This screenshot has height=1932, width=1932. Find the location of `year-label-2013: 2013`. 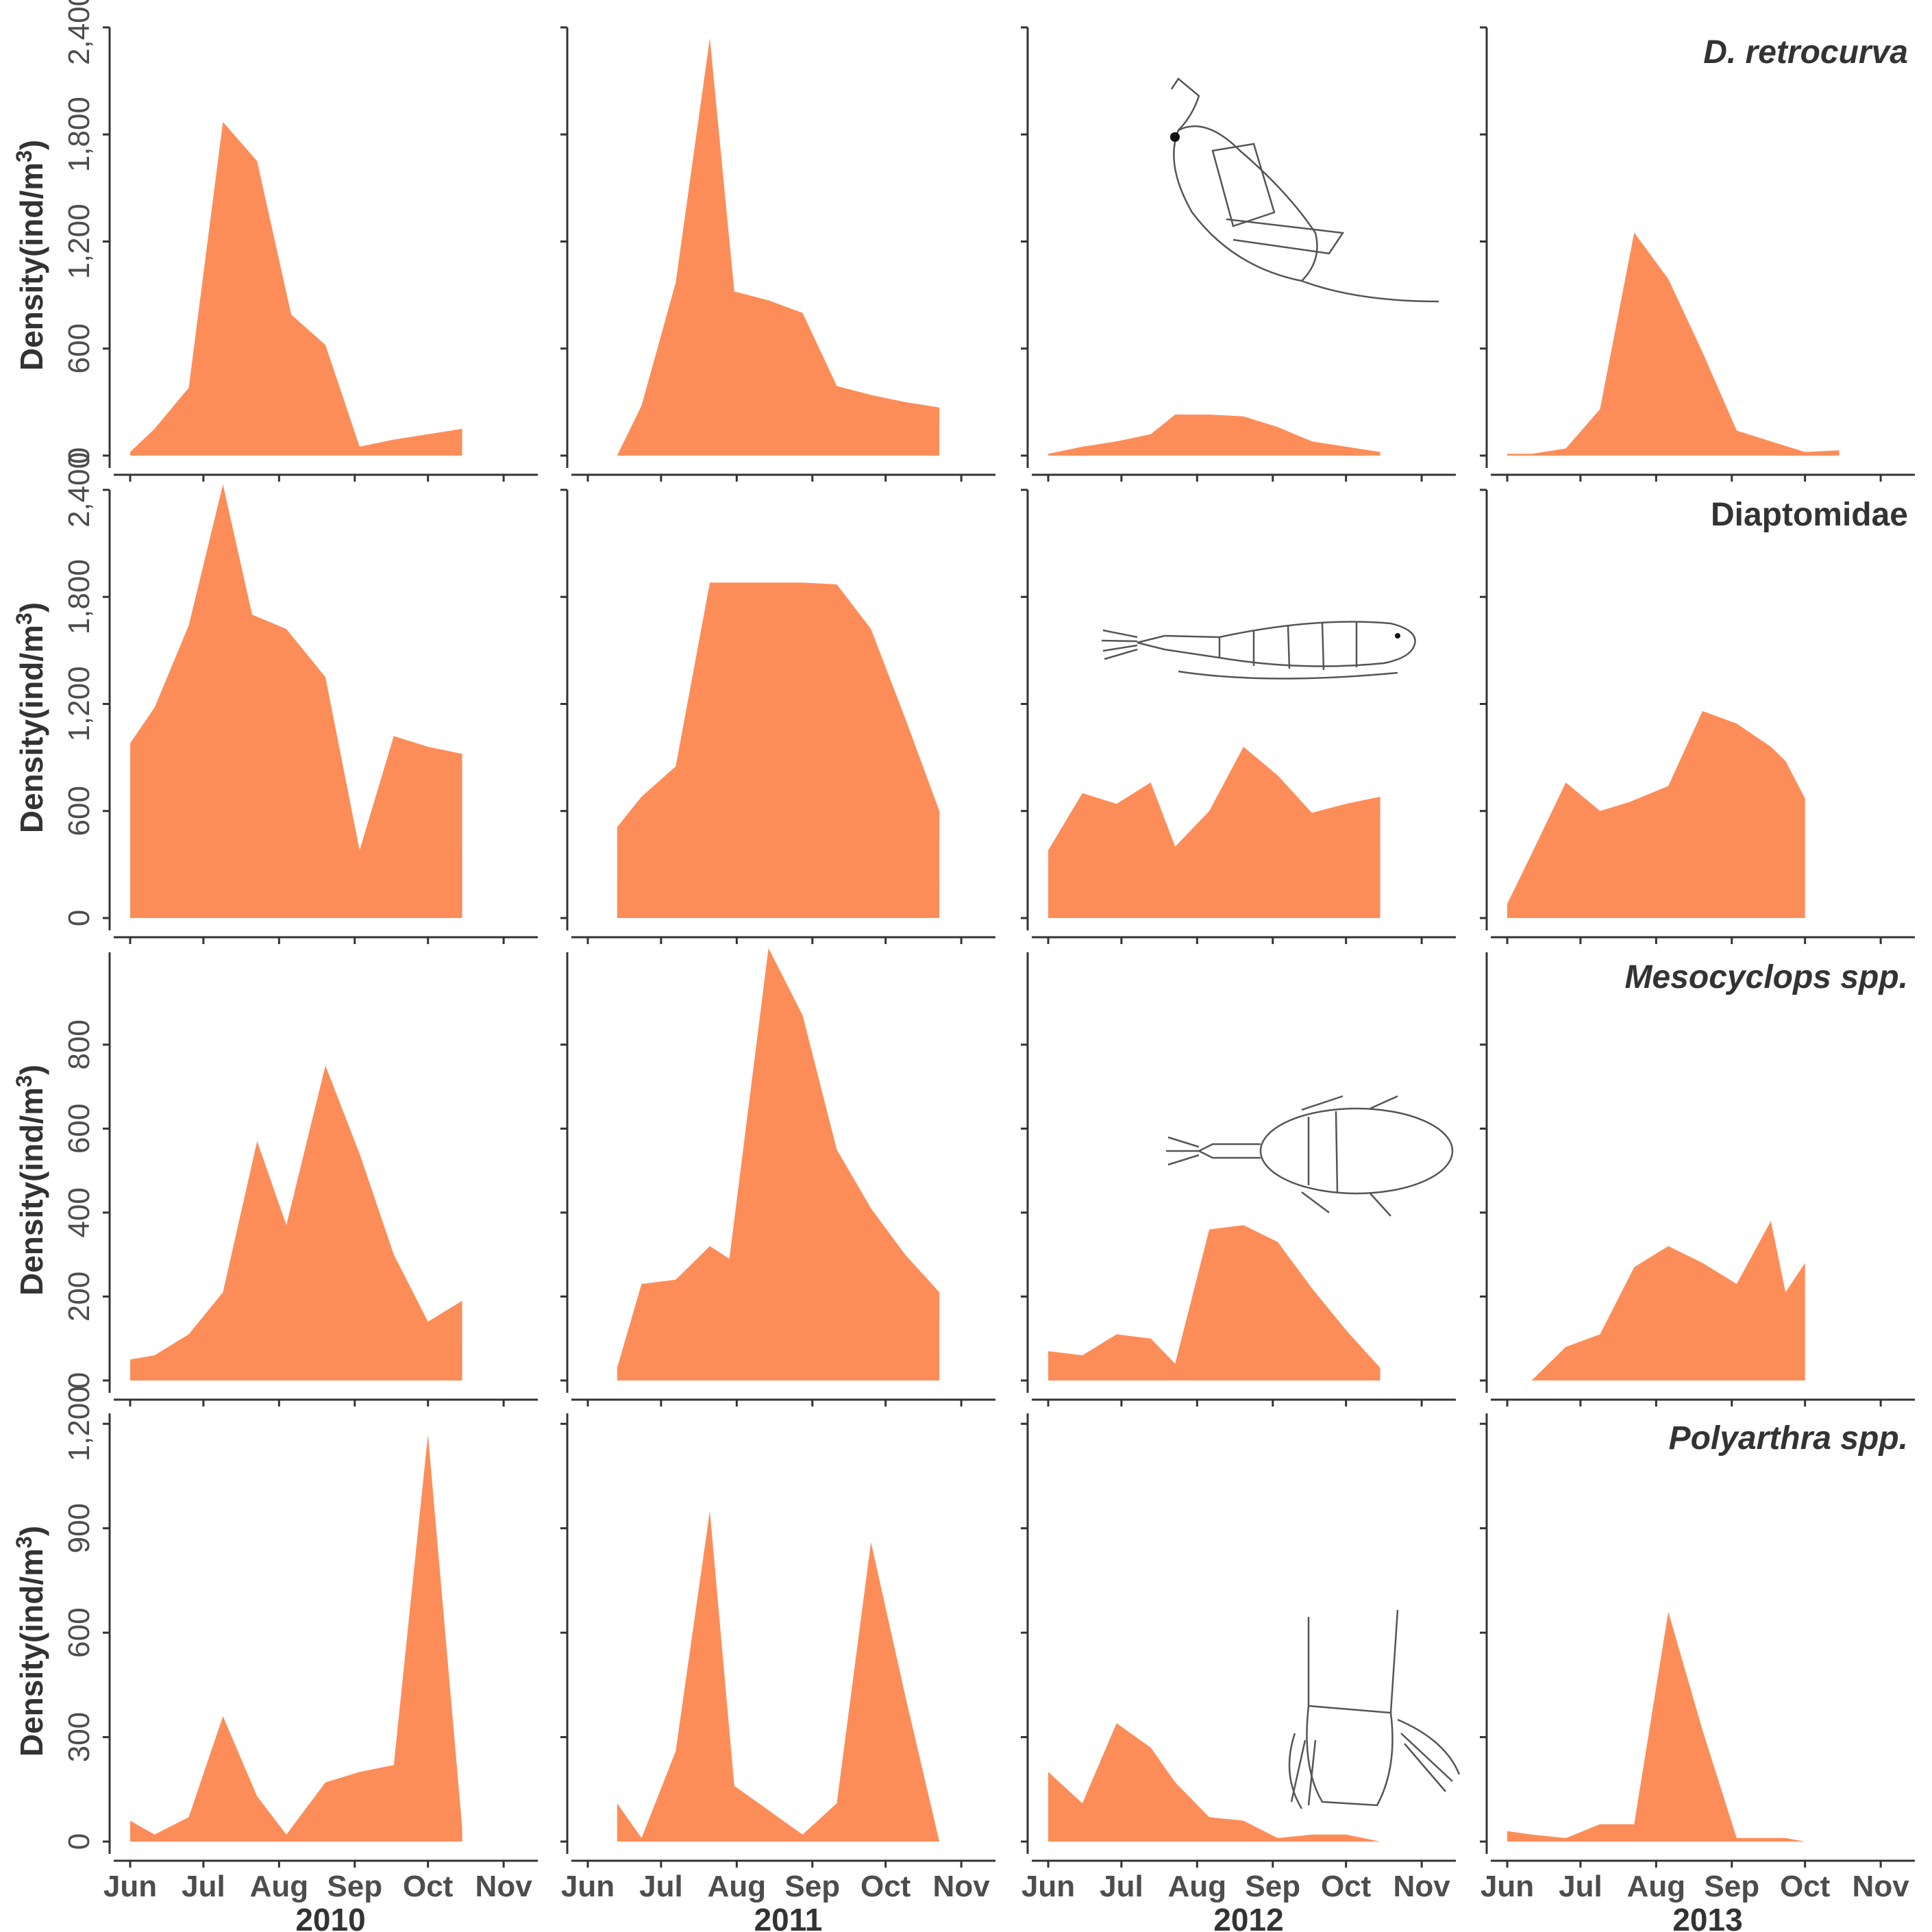

year-label-2013: 2013 is located at coordinates (1707, 1917).